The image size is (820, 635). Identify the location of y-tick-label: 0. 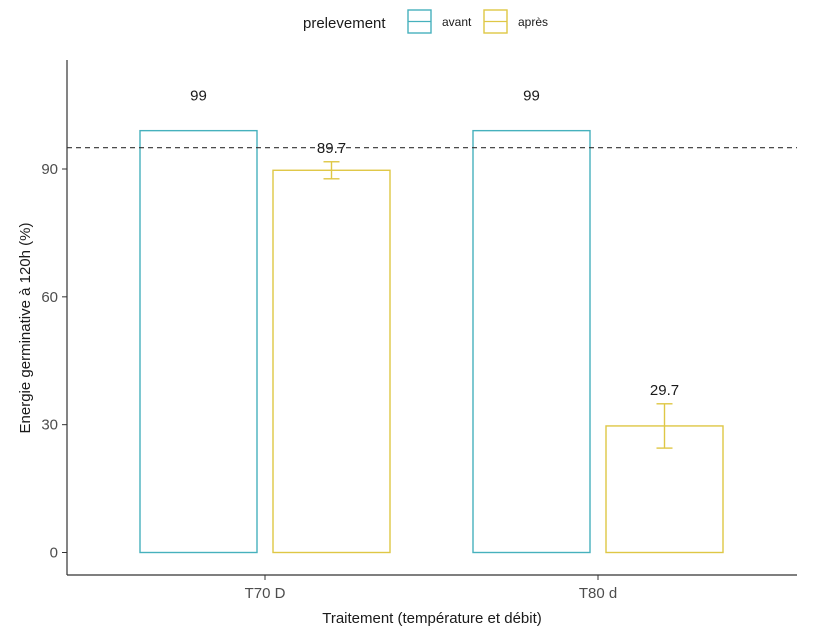
(54, 553).